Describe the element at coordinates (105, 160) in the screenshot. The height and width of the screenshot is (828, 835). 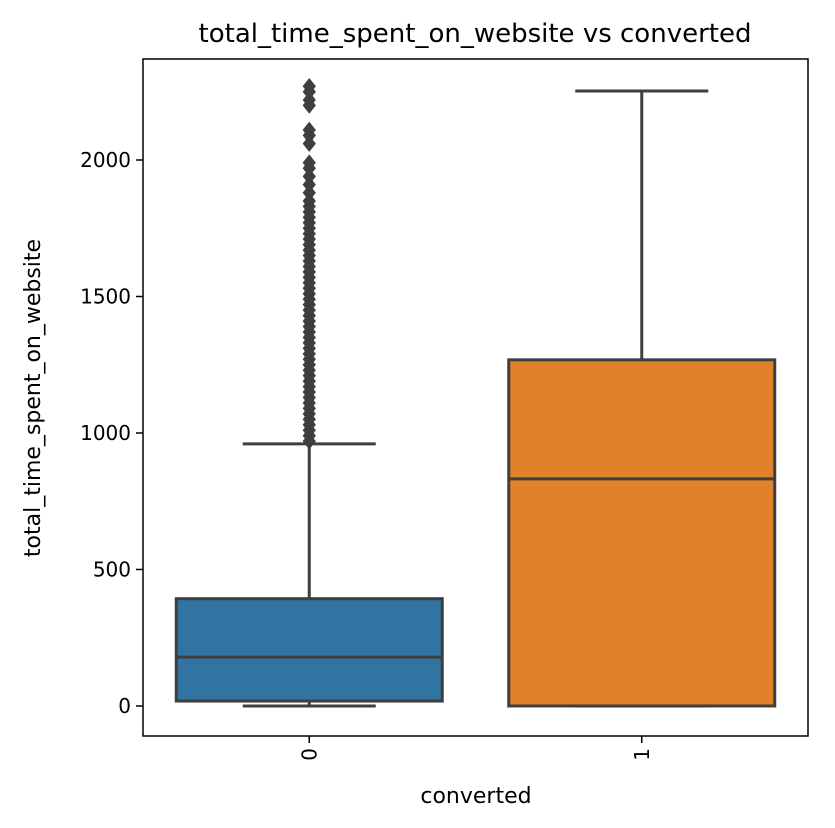
I see `y-tick-label: 2000` at that location.